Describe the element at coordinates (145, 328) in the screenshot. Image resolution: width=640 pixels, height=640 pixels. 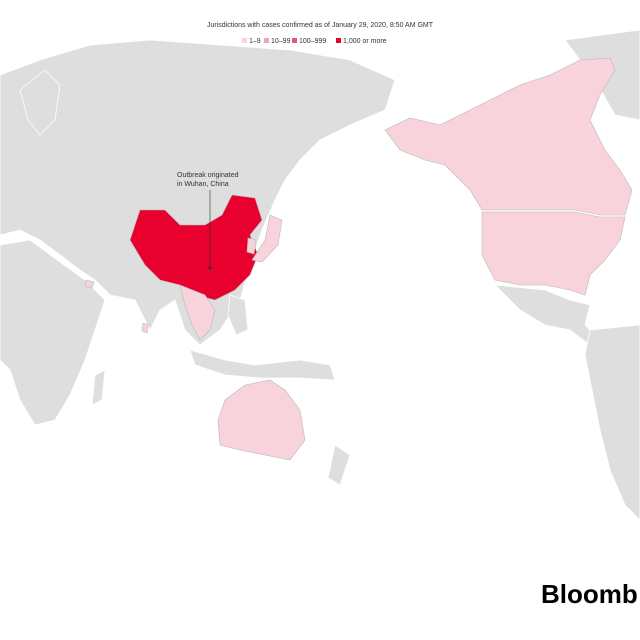
I see `sri-lanka` at that location.